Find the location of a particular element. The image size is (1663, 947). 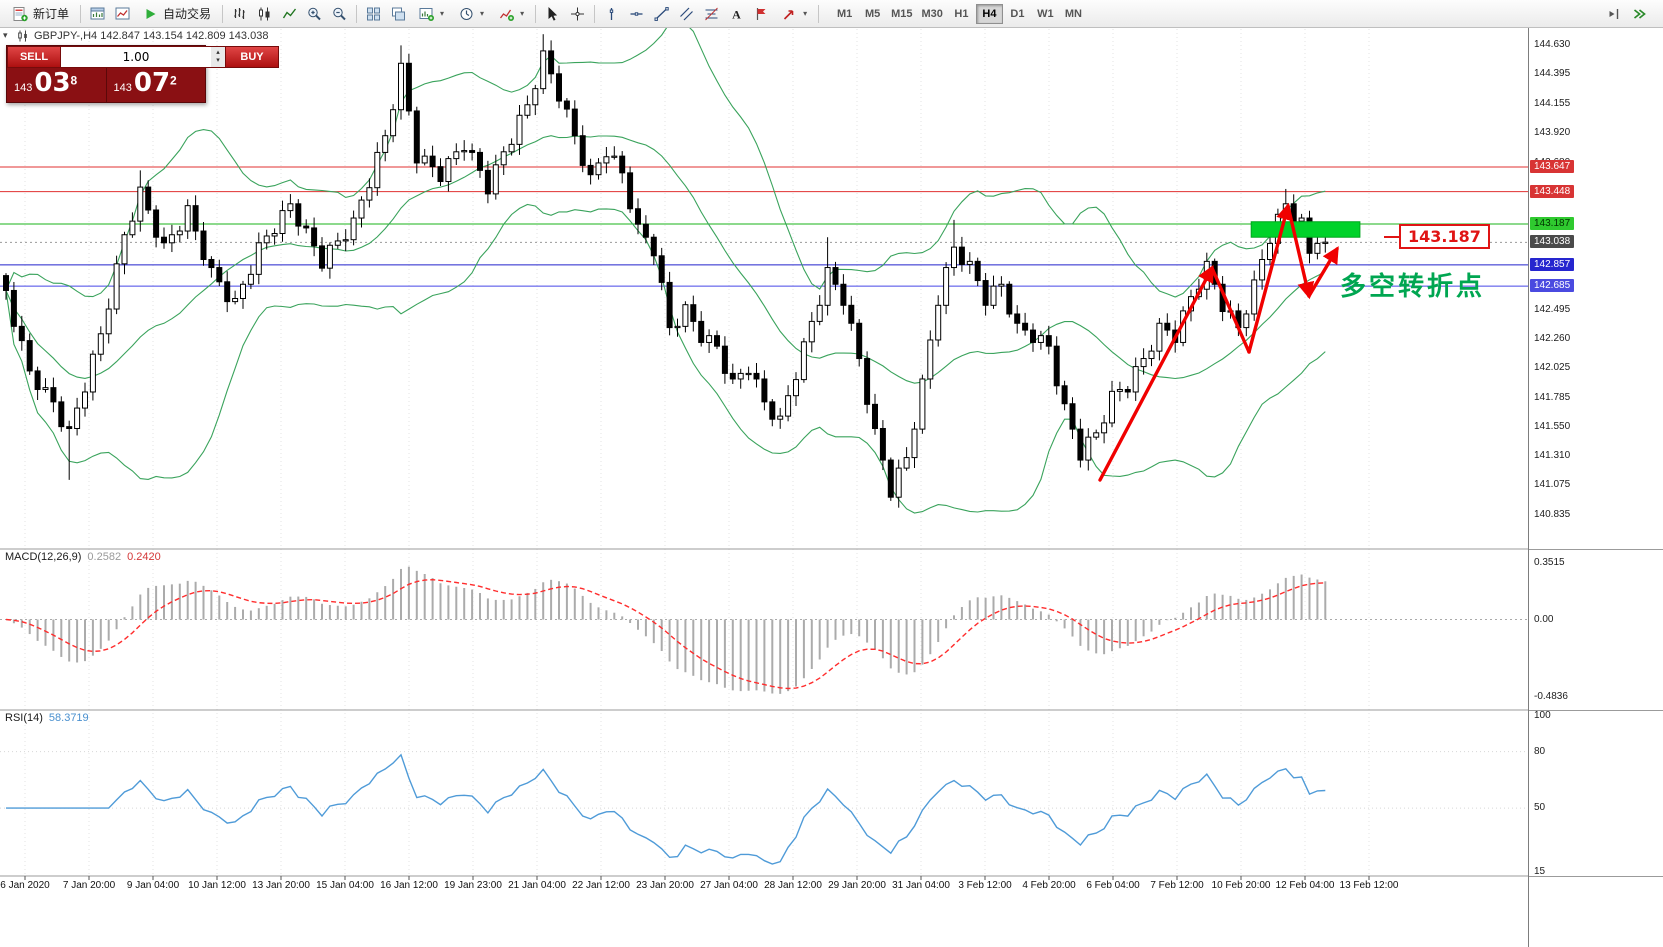

scale-tick: 141.550 is located at coordinates (1552, 426).